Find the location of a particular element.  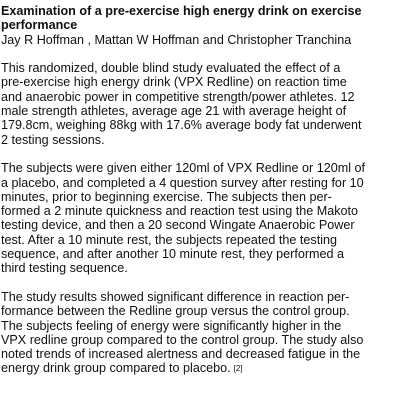

title-line: performance is located at coordinates (39, 25).